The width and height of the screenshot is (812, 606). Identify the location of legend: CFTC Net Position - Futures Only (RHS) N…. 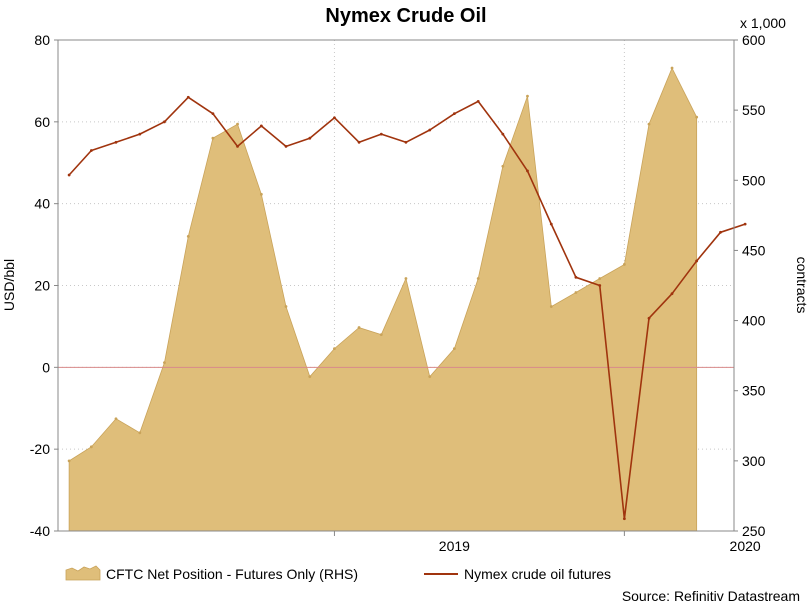
(338, 573).